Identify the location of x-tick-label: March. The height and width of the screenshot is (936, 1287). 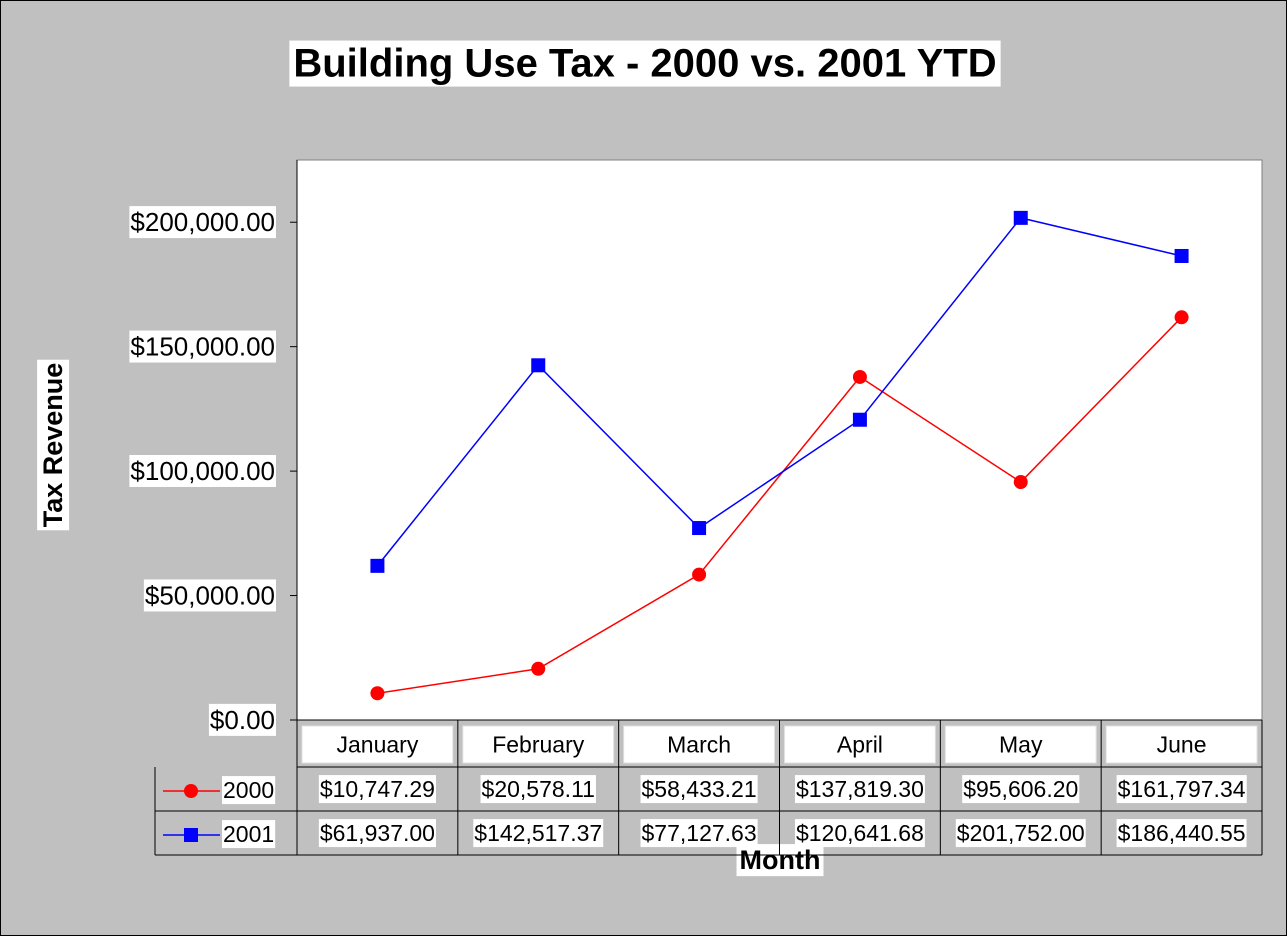
(699, 745).